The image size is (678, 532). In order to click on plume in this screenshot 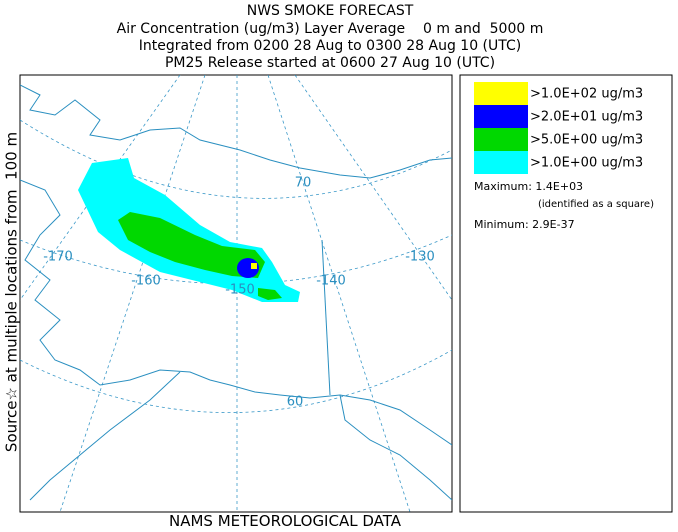, I will do `click(189, 230)`.